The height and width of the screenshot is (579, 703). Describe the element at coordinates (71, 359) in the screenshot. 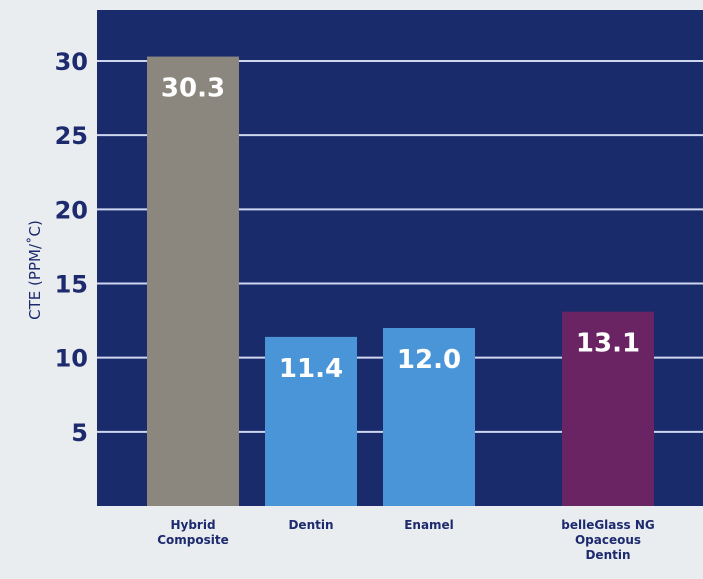

I see `y-tick-label: 10` at that location.